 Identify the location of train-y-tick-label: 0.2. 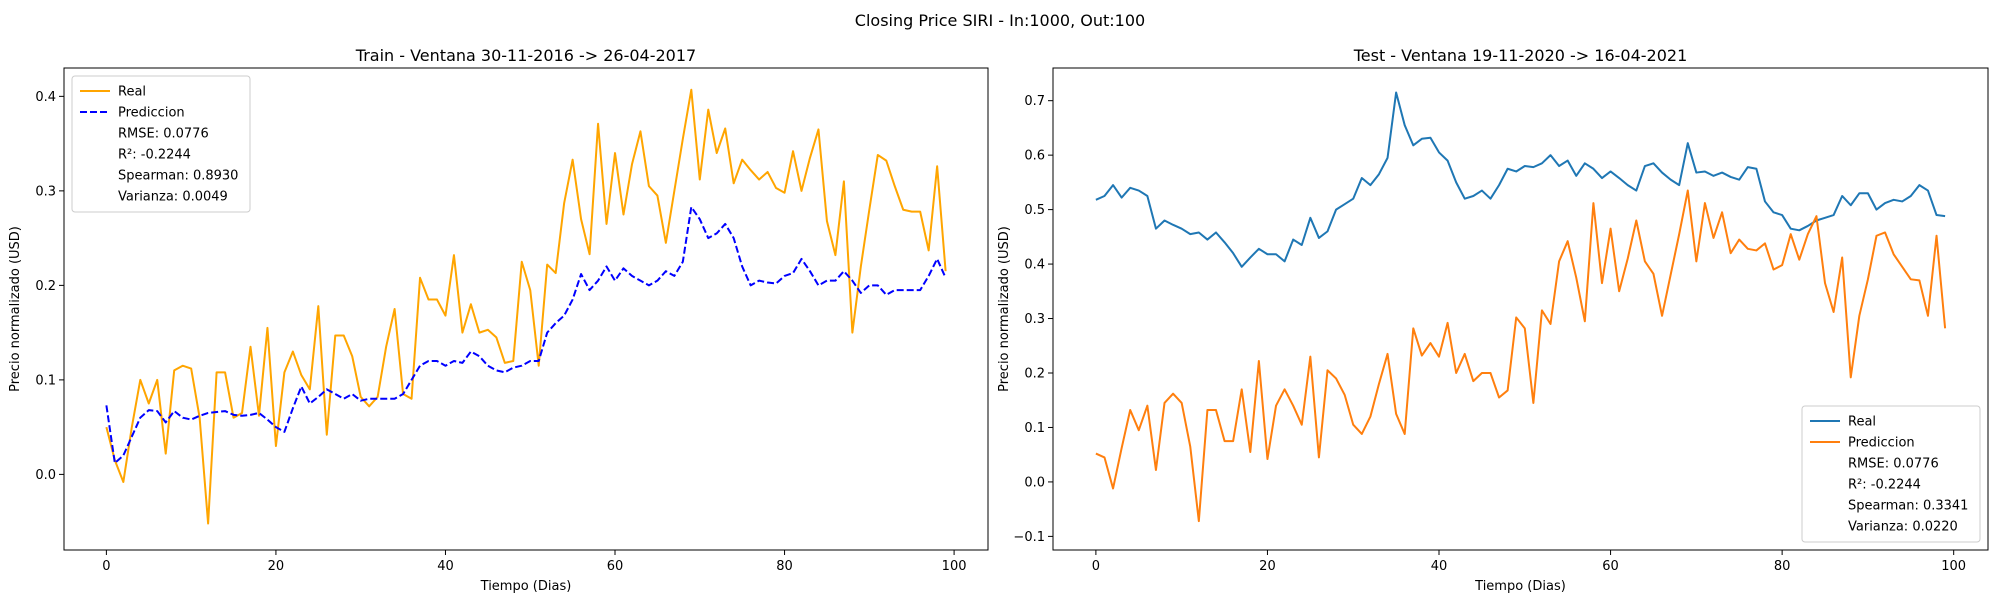
(45, 286).